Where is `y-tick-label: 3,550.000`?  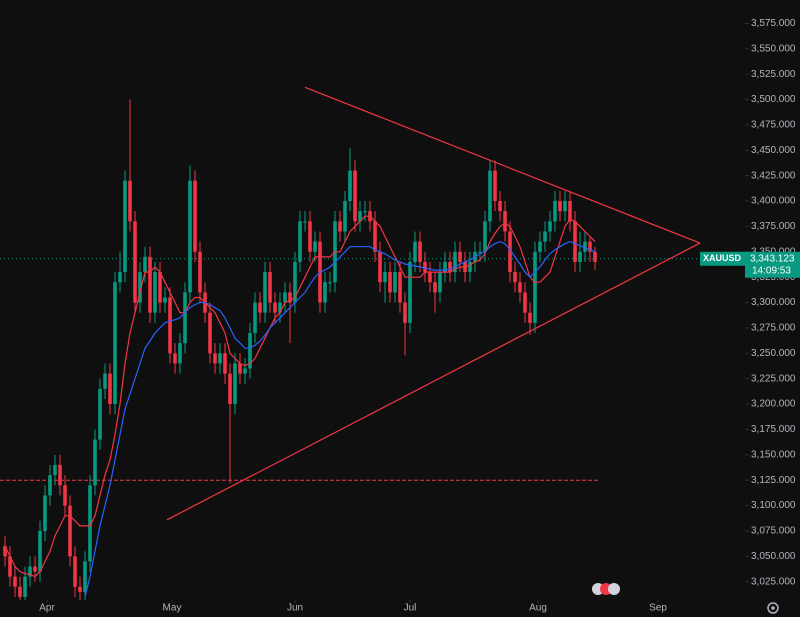
y-tick-label: 3,550.000 is located at coordinates (773, 48).